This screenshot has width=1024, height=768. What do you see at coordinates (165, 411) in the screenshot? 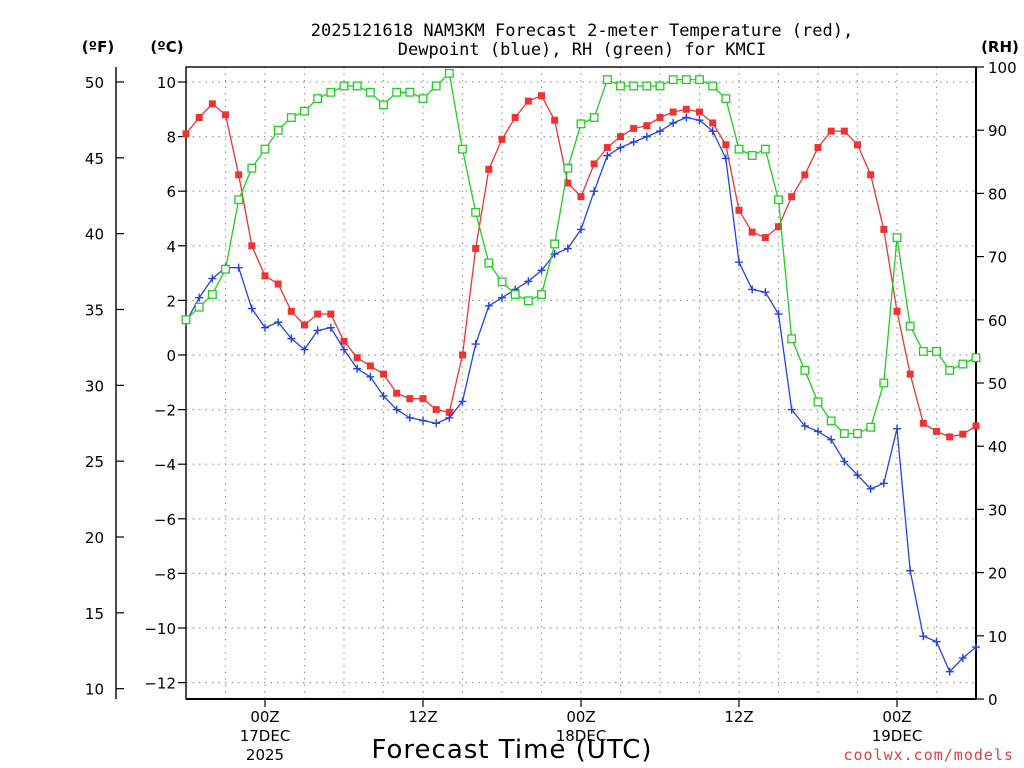
I see `celsius-tick-label: −2` at bounding box center [165, 411].